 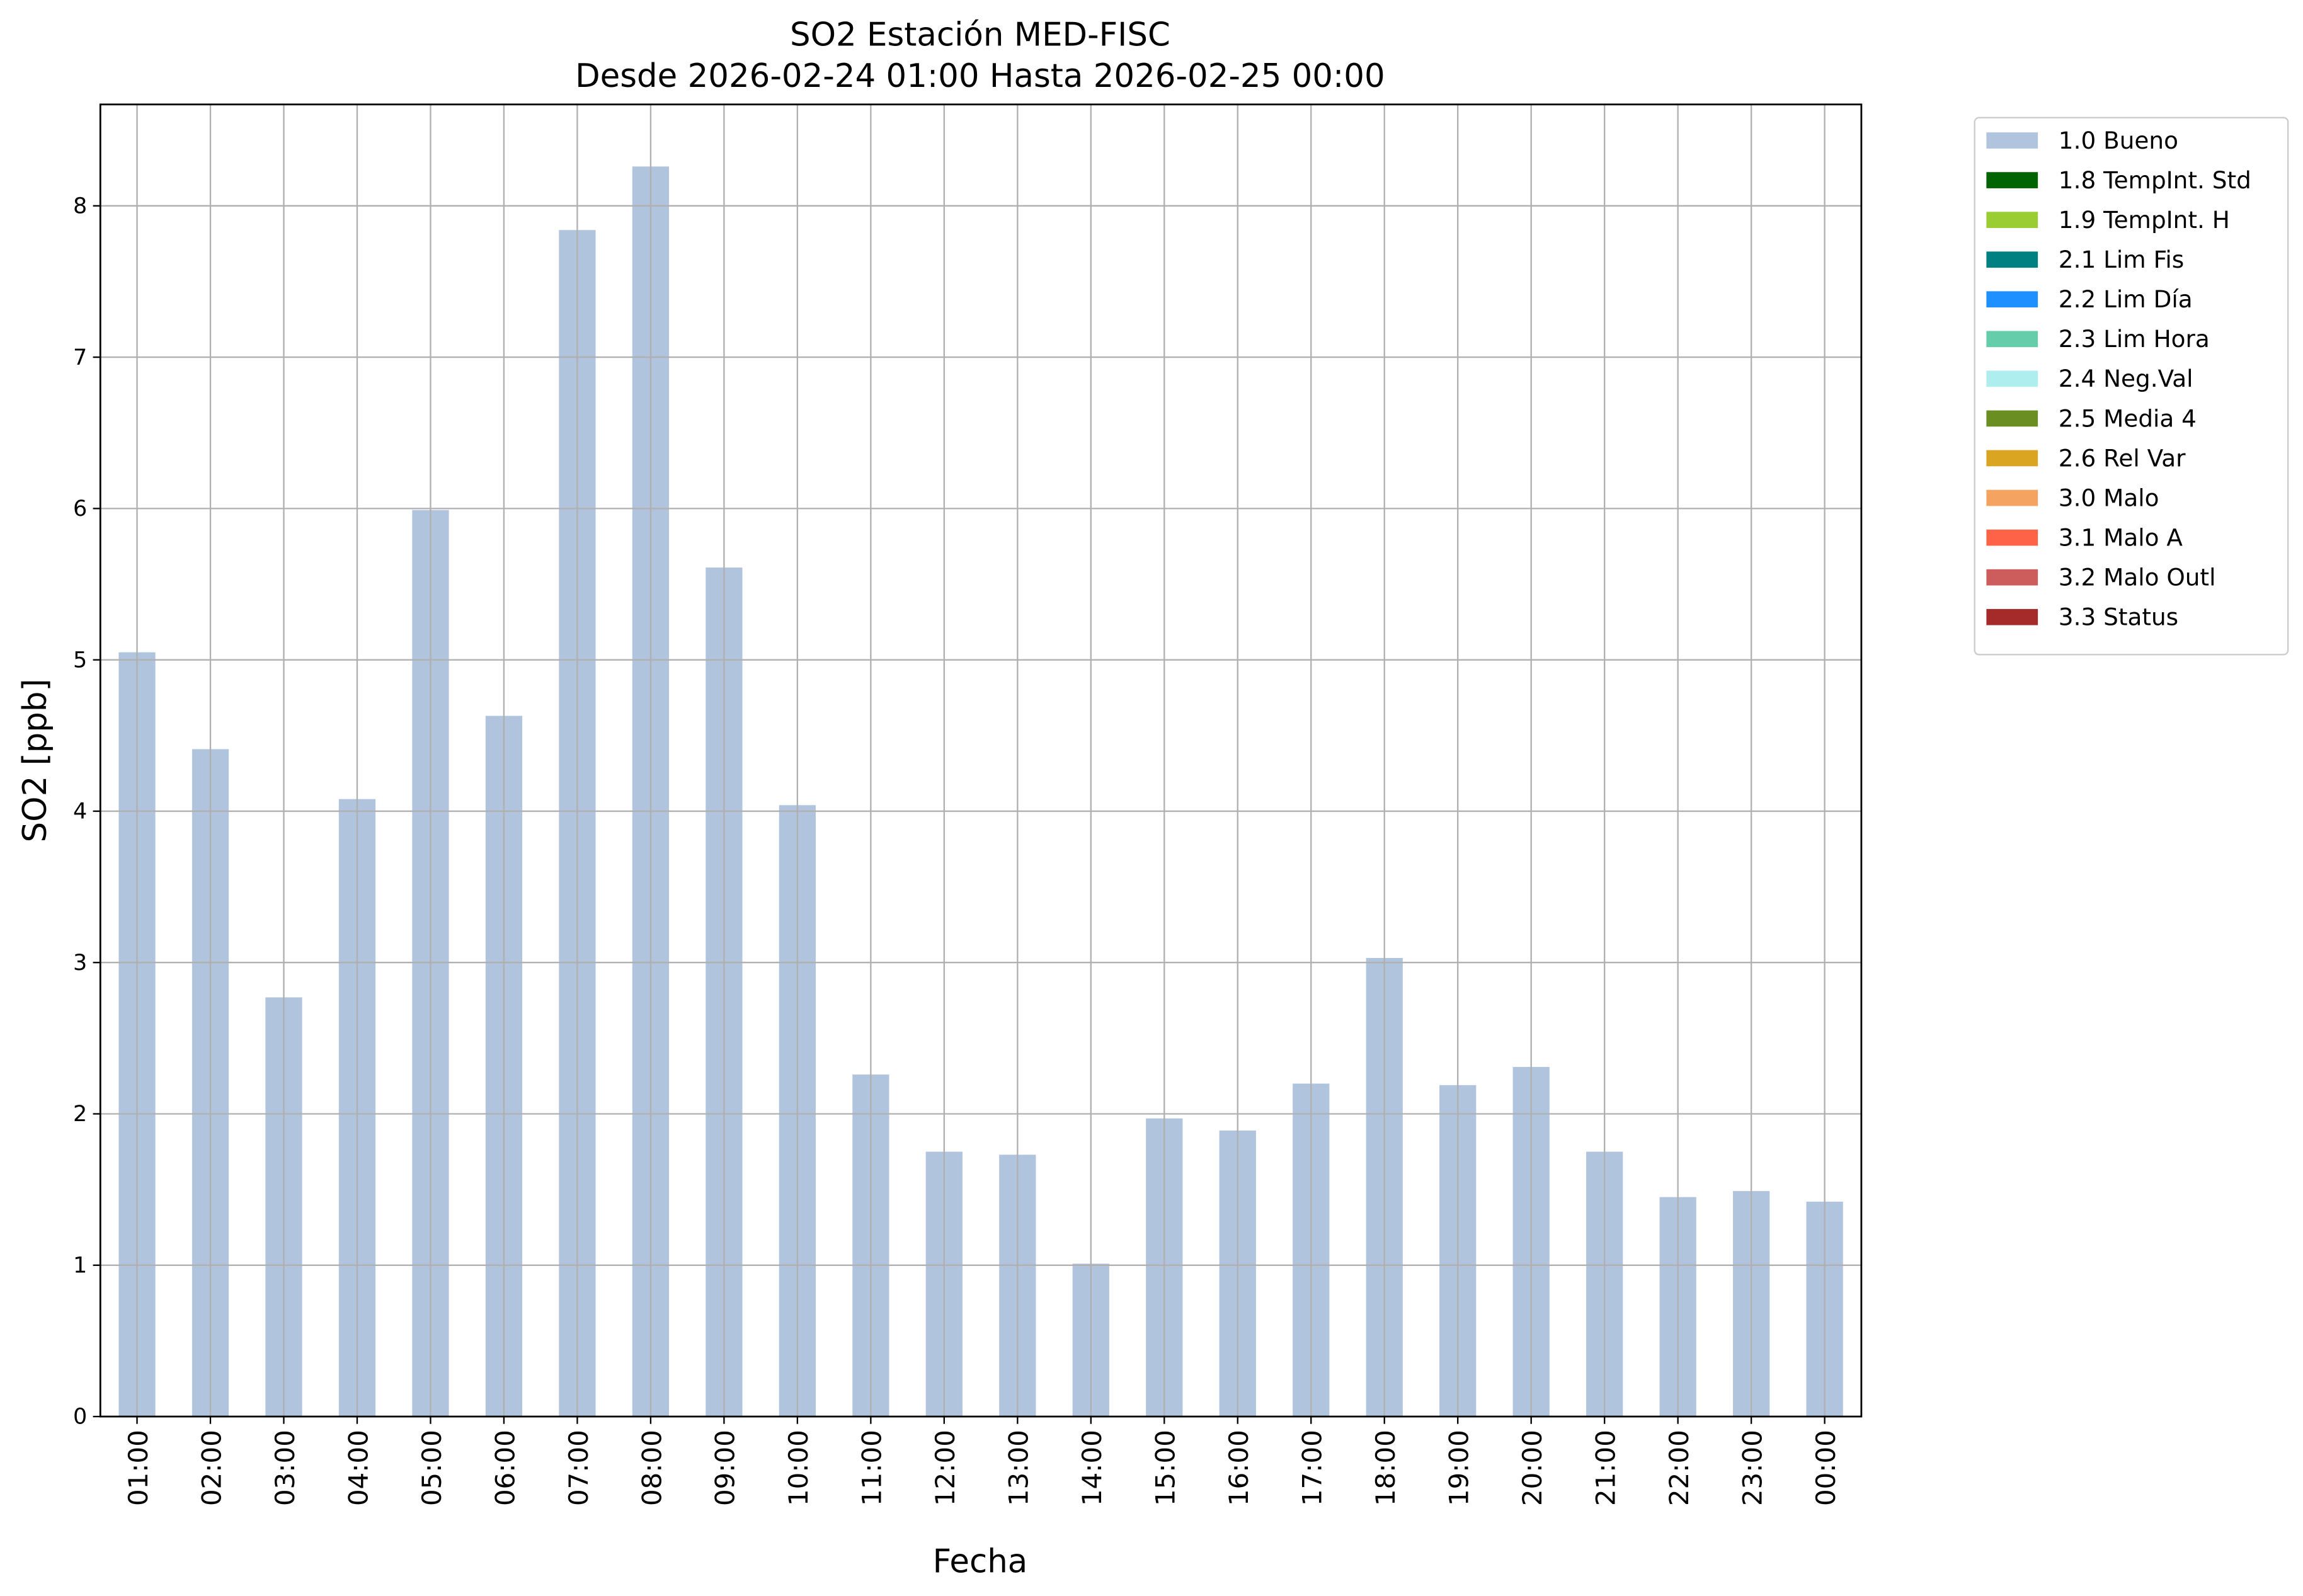 I want to click on x-tick-label: 13:00, so click(x=1018, y=1468).